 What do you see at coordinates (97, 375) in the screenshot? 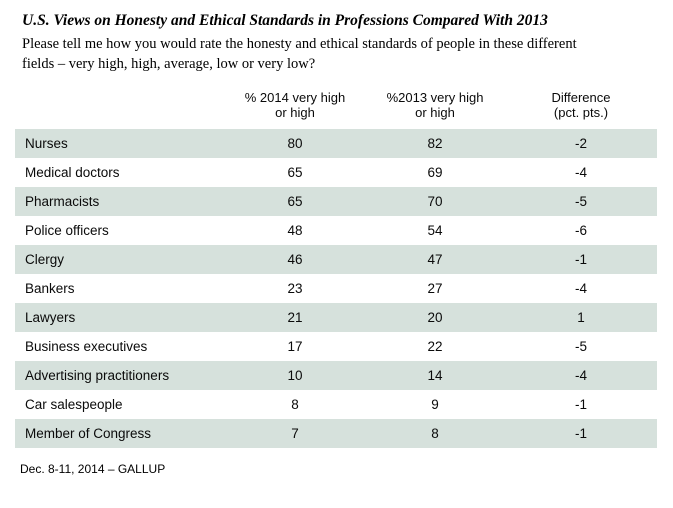
I see `profession-label: Advertising practitioners` at bounding box center [97, 375].